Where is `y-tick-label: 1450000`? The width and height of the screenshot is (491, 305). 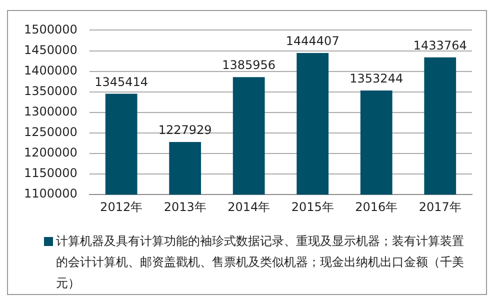
y-tick-label: 1450000 is located at coordinates (51, 49).